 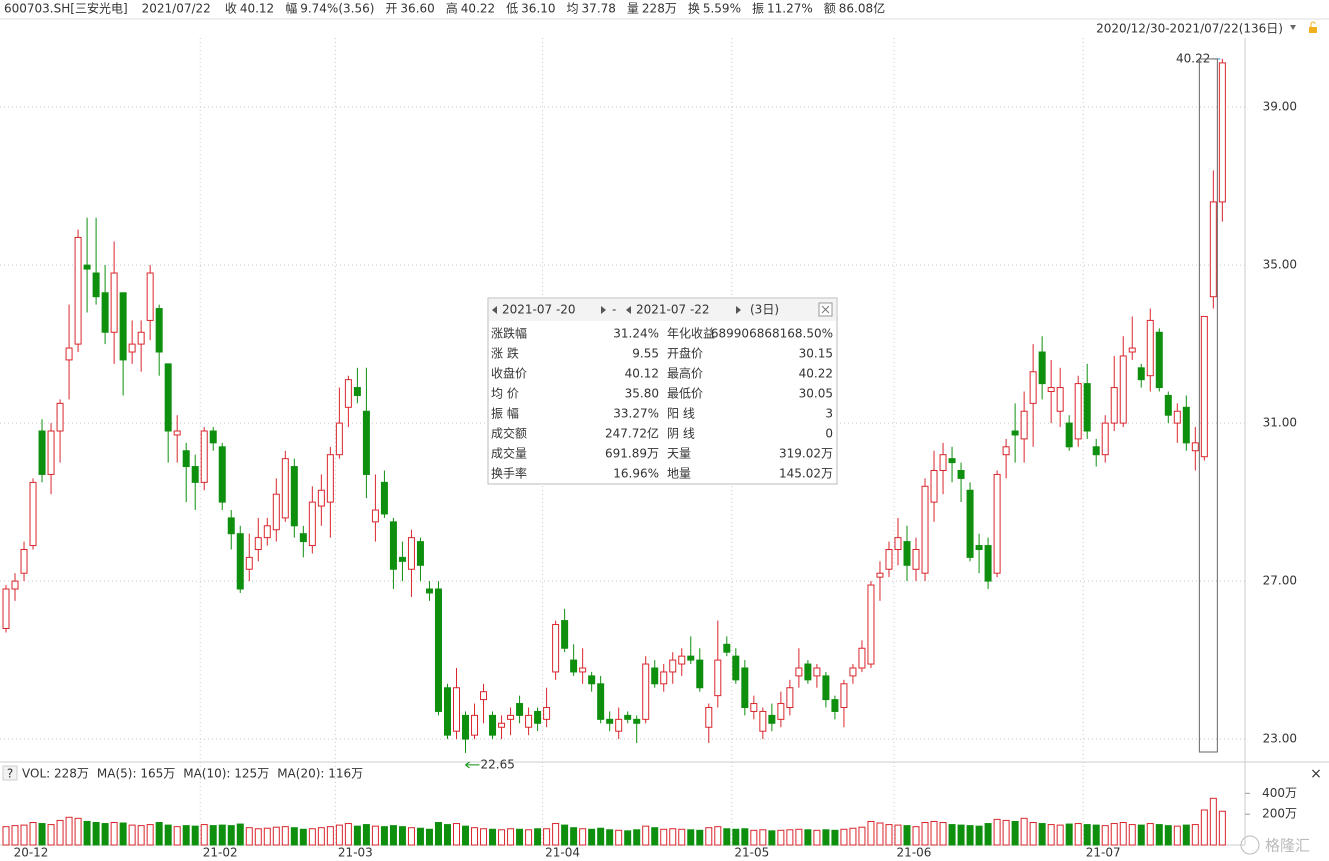 I want to click on panel-end: 2021-07 -22, so click(x=673, y=310).